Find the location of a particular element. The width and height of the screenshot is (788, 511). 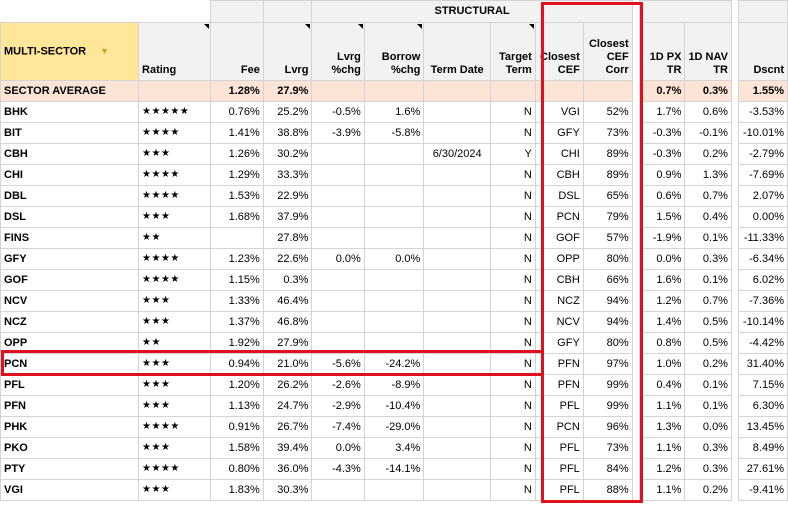

fee-cell: 1.53% is located at coordinates (237, 196).